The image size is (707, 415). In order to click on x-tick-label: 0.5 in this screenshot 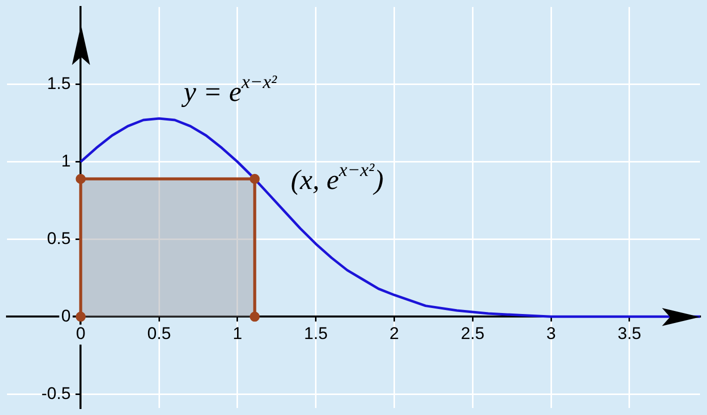, I will do `click(159, 333)`.